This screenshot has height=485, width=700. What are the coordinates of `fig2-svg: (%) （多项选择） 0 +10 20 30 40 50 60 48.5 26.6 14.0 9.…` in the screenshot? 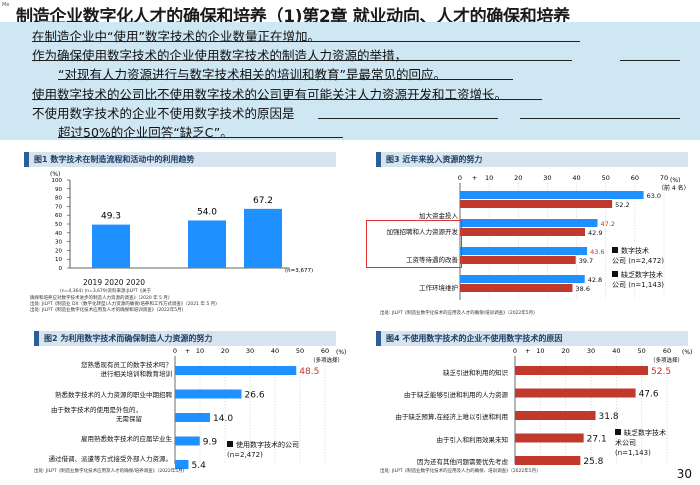 It's located at (259, 409).